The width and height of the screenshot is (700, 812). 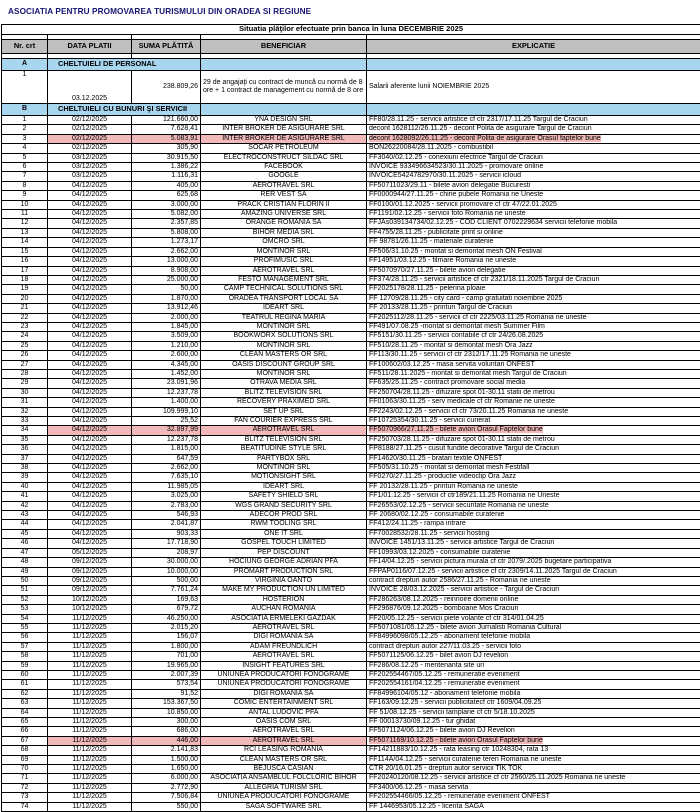 What do you see at coordinates (25, 298) in the screenshot?
I see `row-number-cell: 20` at bounding box center [25, 298].